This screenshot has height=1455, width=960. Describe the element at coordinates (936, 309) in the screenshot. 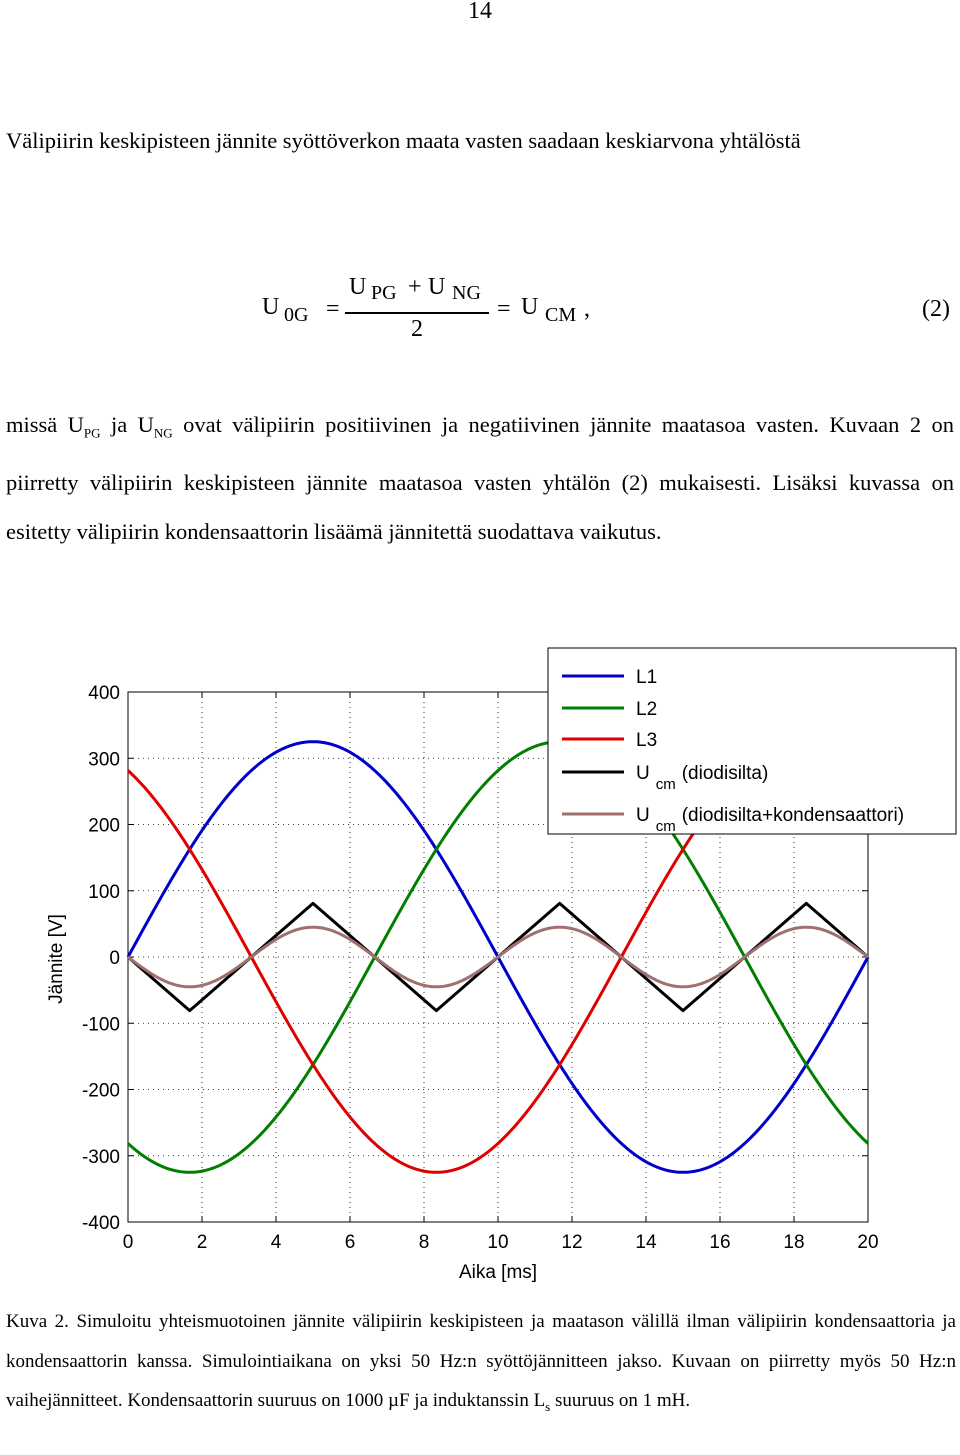

I see `eq-number: (2)` at that location.